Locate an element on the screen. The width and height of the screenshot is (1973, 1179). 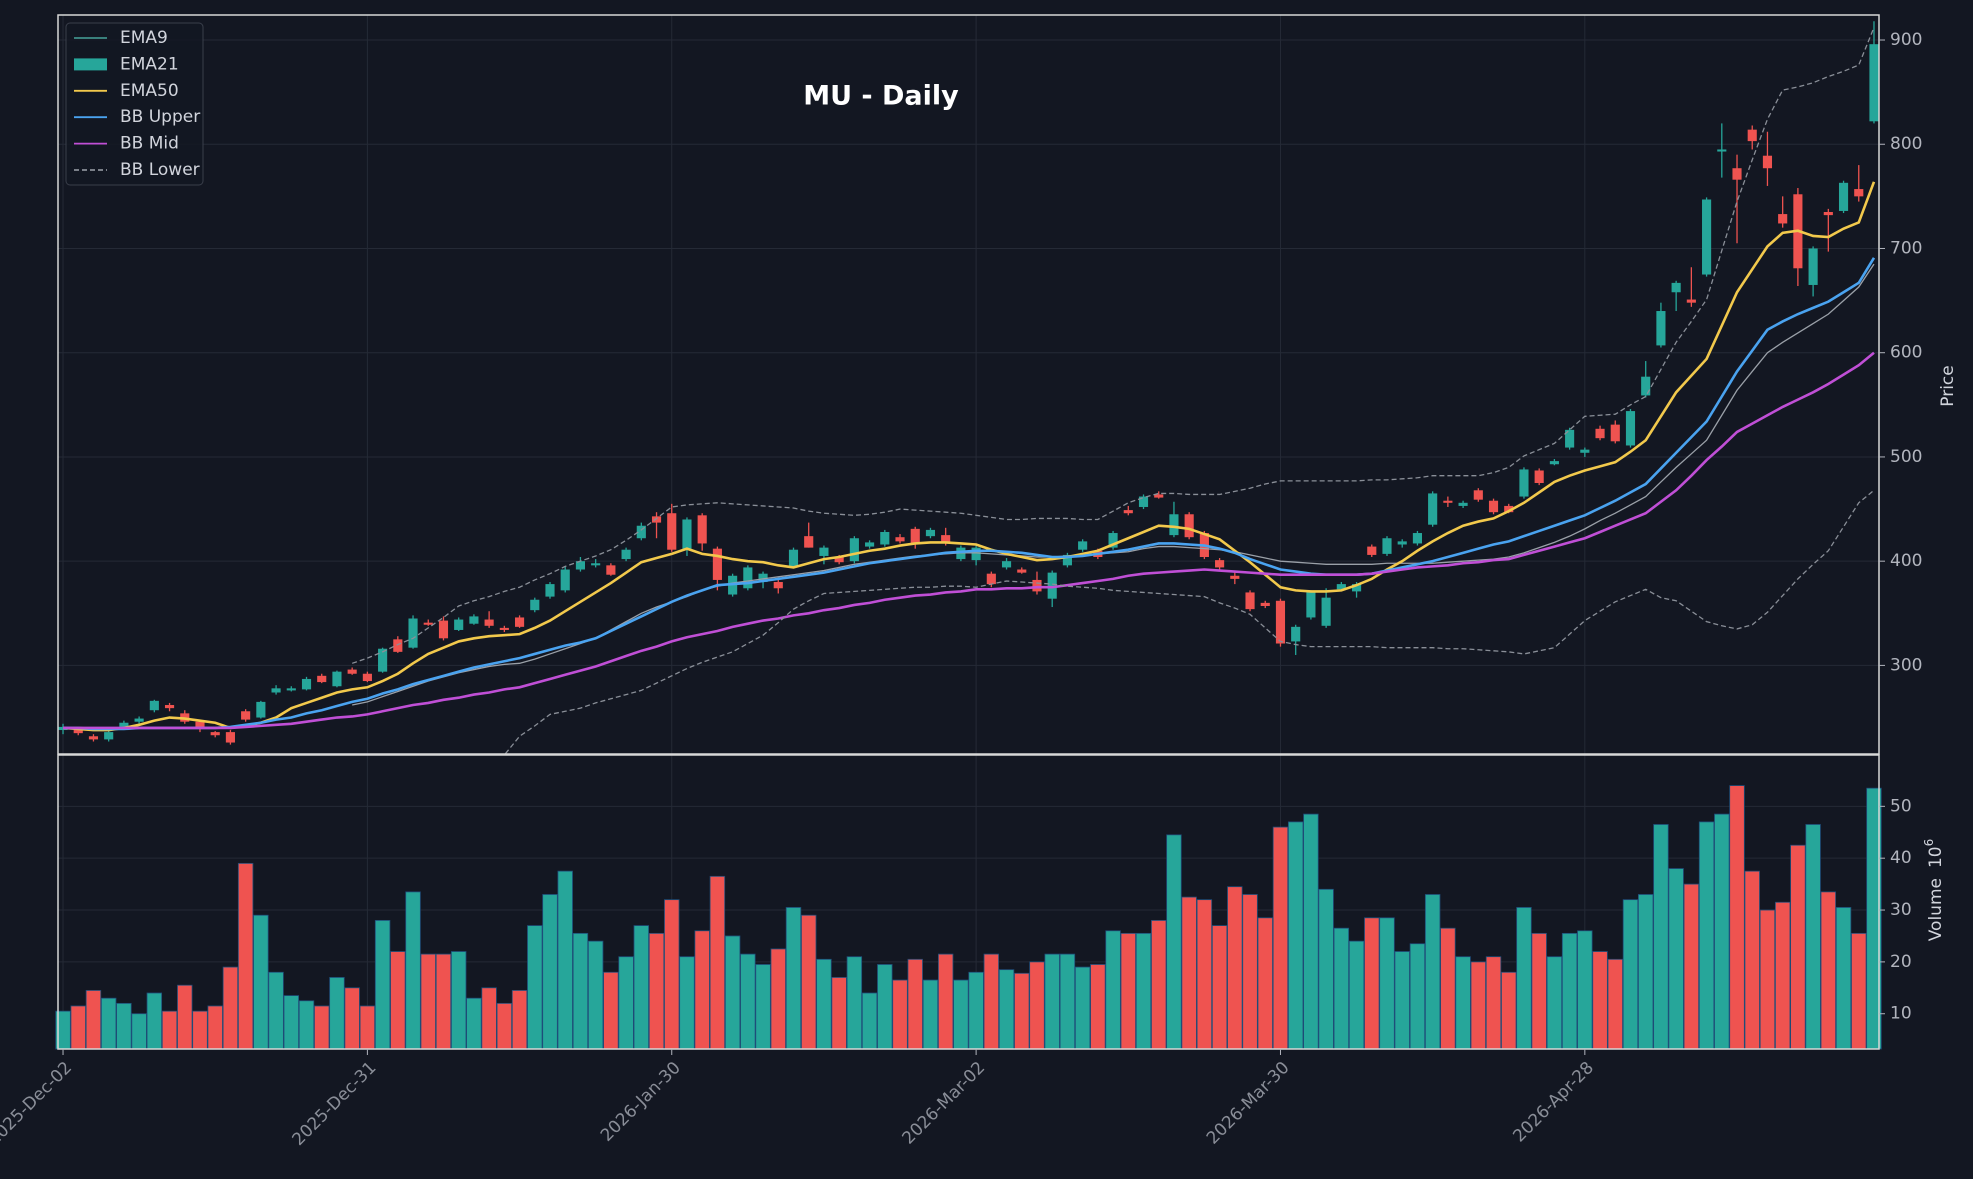
chart-title: MU - Daily is located at coordinates (881, 96).